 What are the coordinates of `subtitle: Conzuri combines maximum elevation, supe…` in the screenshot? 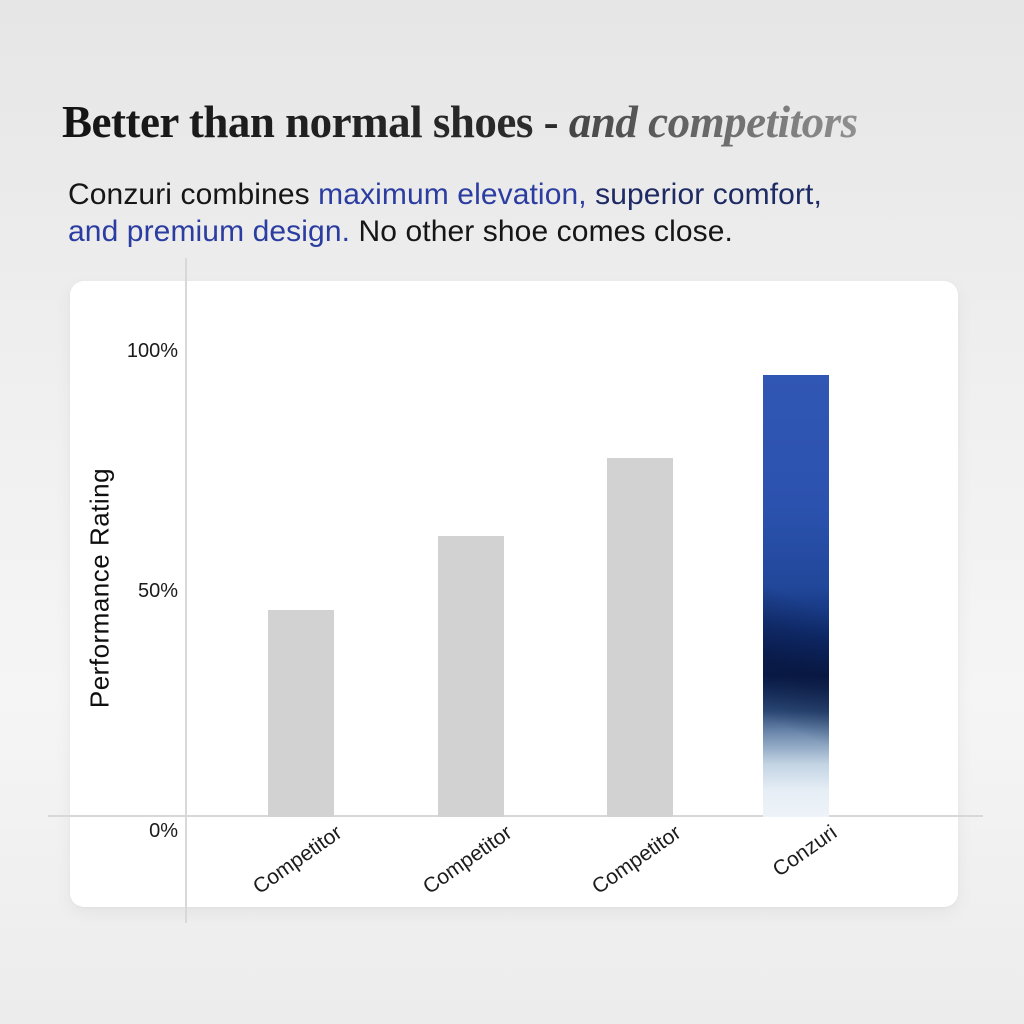 It's located at (445, 213).